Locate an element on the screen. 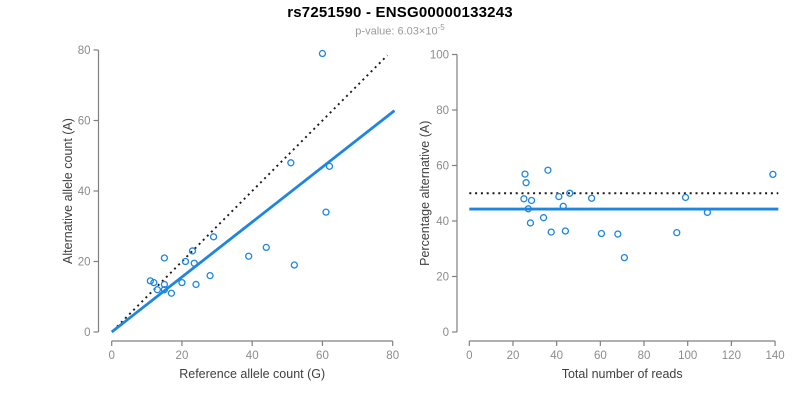 The height and width of the screenshot is (400, 800). y-axis-title: Alternative allele count (A) is located at coordinates (68, 191).